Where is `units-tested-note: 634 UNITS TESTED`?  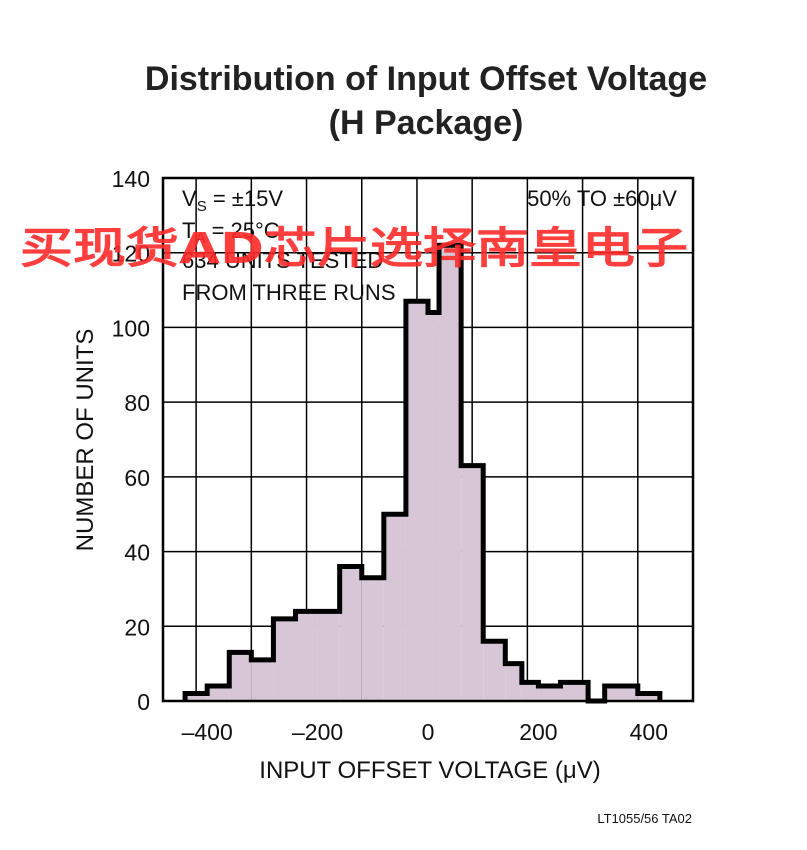
units-tested-note: 634 UNITS TESTED is located at coordinates (282, 260).